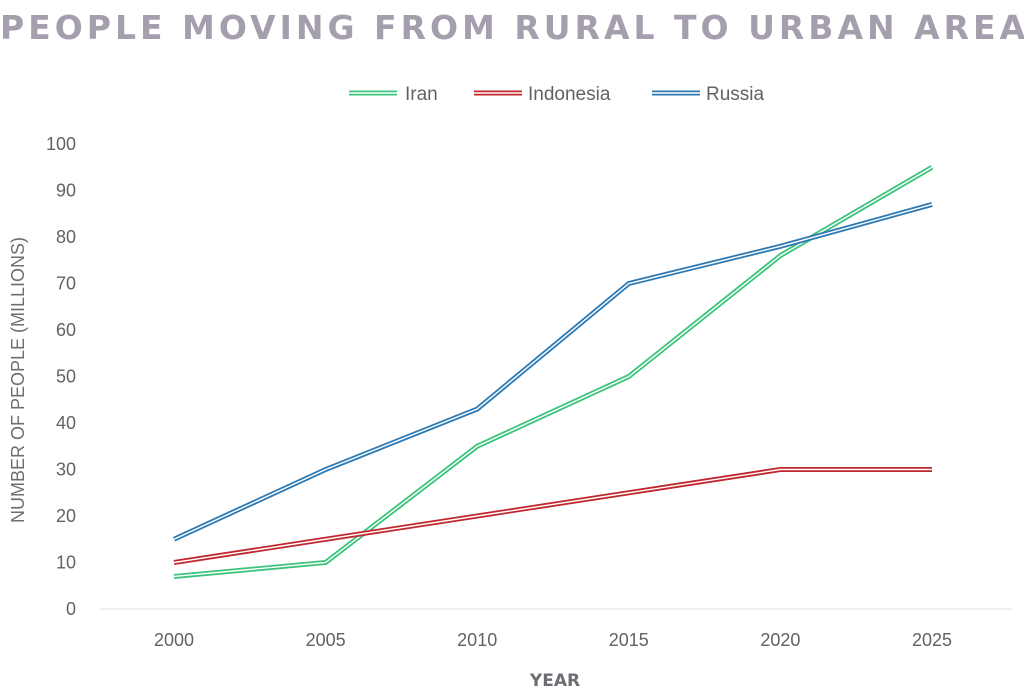 Image resolution: width=1024 pixels, height=698 pixels. I want to click on legend-item-indonesia: Indonesia, so click(542, 94).